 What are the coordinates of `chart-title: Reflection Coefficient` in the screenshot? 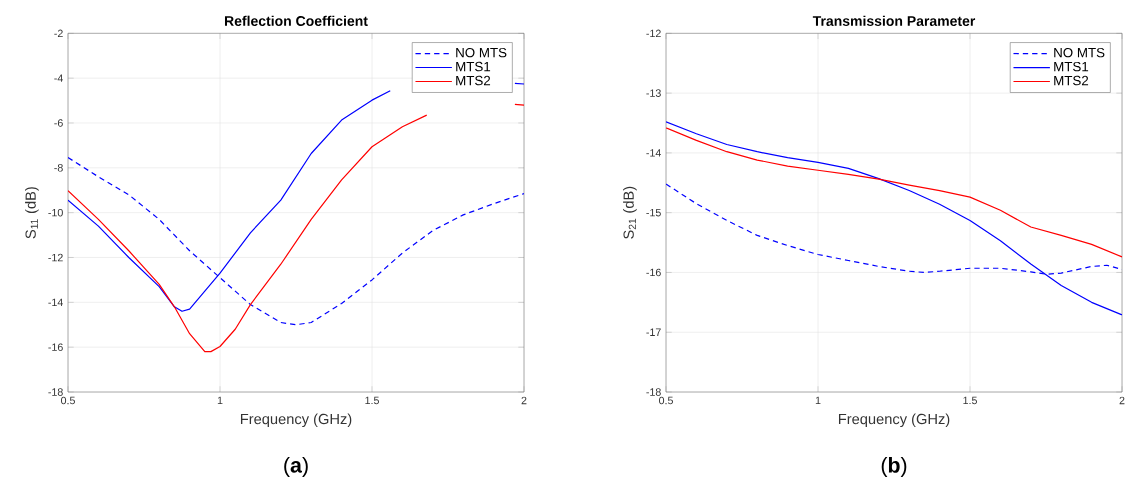 It's located at (296, 20).